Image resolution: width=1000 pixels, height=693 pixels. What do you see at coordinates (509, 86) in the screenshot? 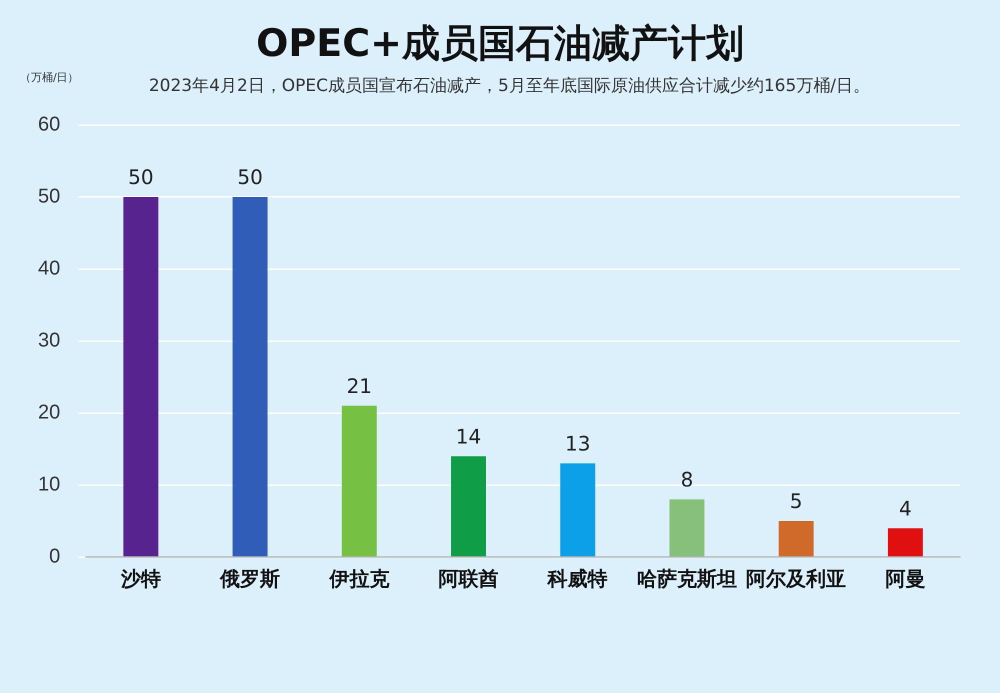
I see `chart-subtitle: 2023年4月2日，OPEC成员国宣布石油减产，5月至年底国际原油供应合计减少约165万桶/日。` at bounding box center [509, 86].